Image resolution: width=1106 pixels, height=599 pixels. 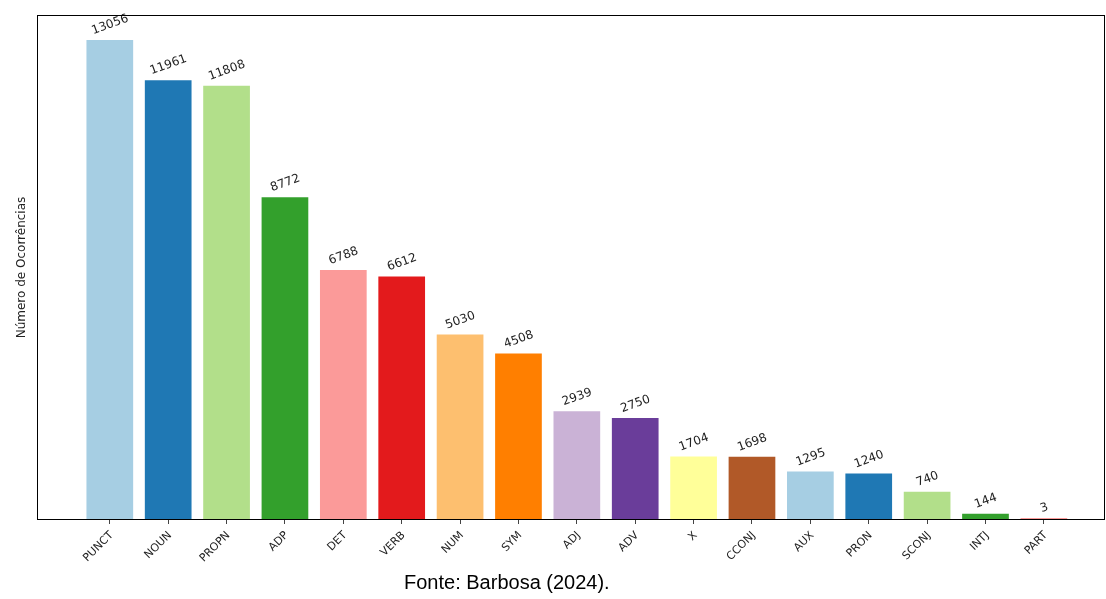 What do you see at coordinates (460, 319) in the screenshot?
I see `data-label: 5030` at bounding box center [460, 319].